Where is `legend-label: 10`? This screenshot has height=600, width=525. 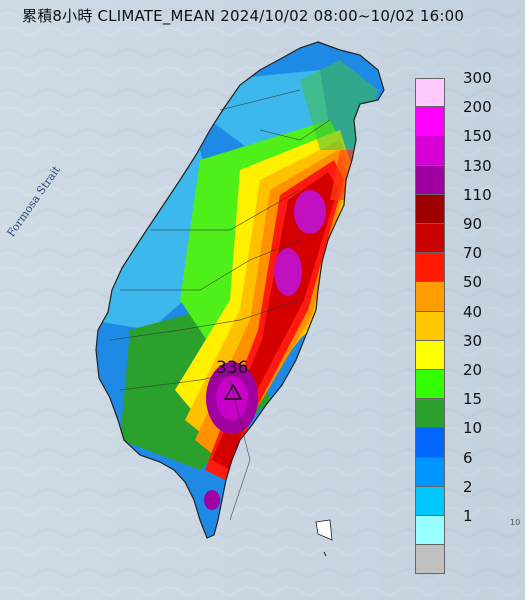
legend-label: 10 is located at coordinates (473, 428).